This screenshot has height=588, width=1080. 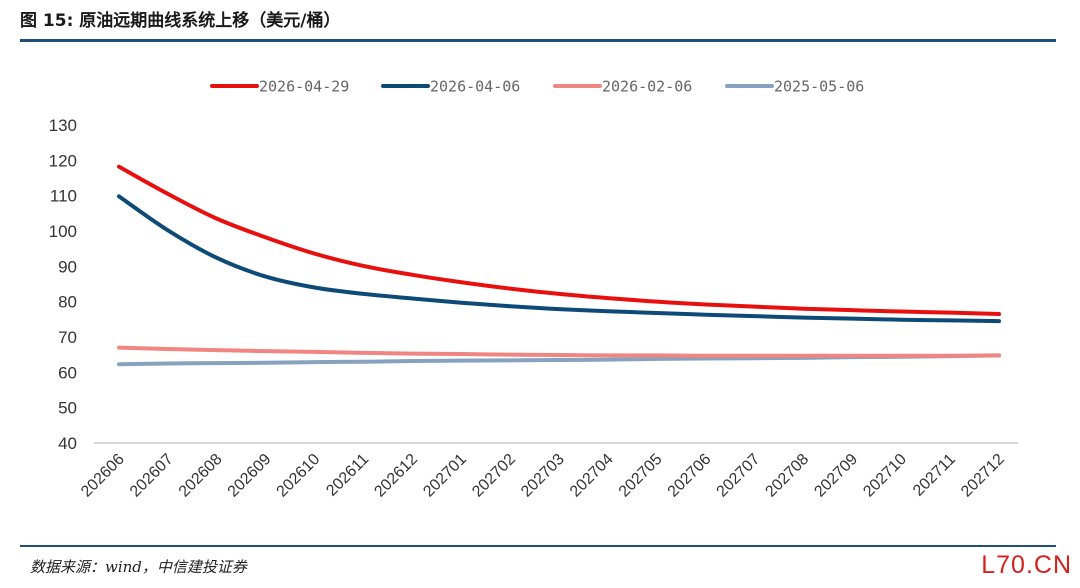 What do you see at coordinates (63, 231) in the screenshot?
I see `y-tick-label: 100` at bounding box center [63, 231].